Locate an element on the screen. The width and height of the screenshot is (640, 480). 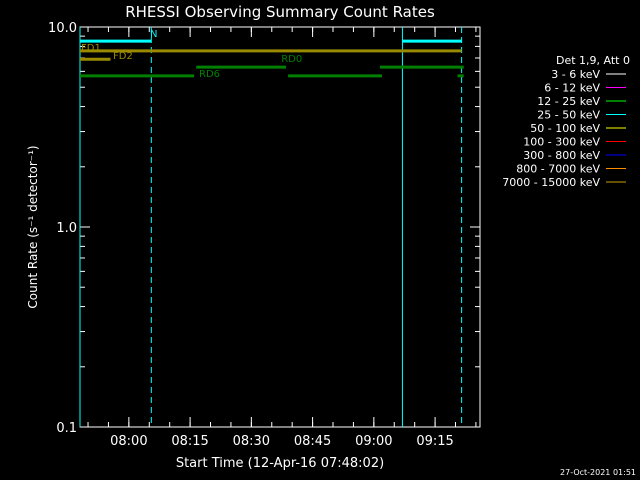
footer-timestamp: 27-Oct-2021 01:51 is located at coordinates (598, 472).